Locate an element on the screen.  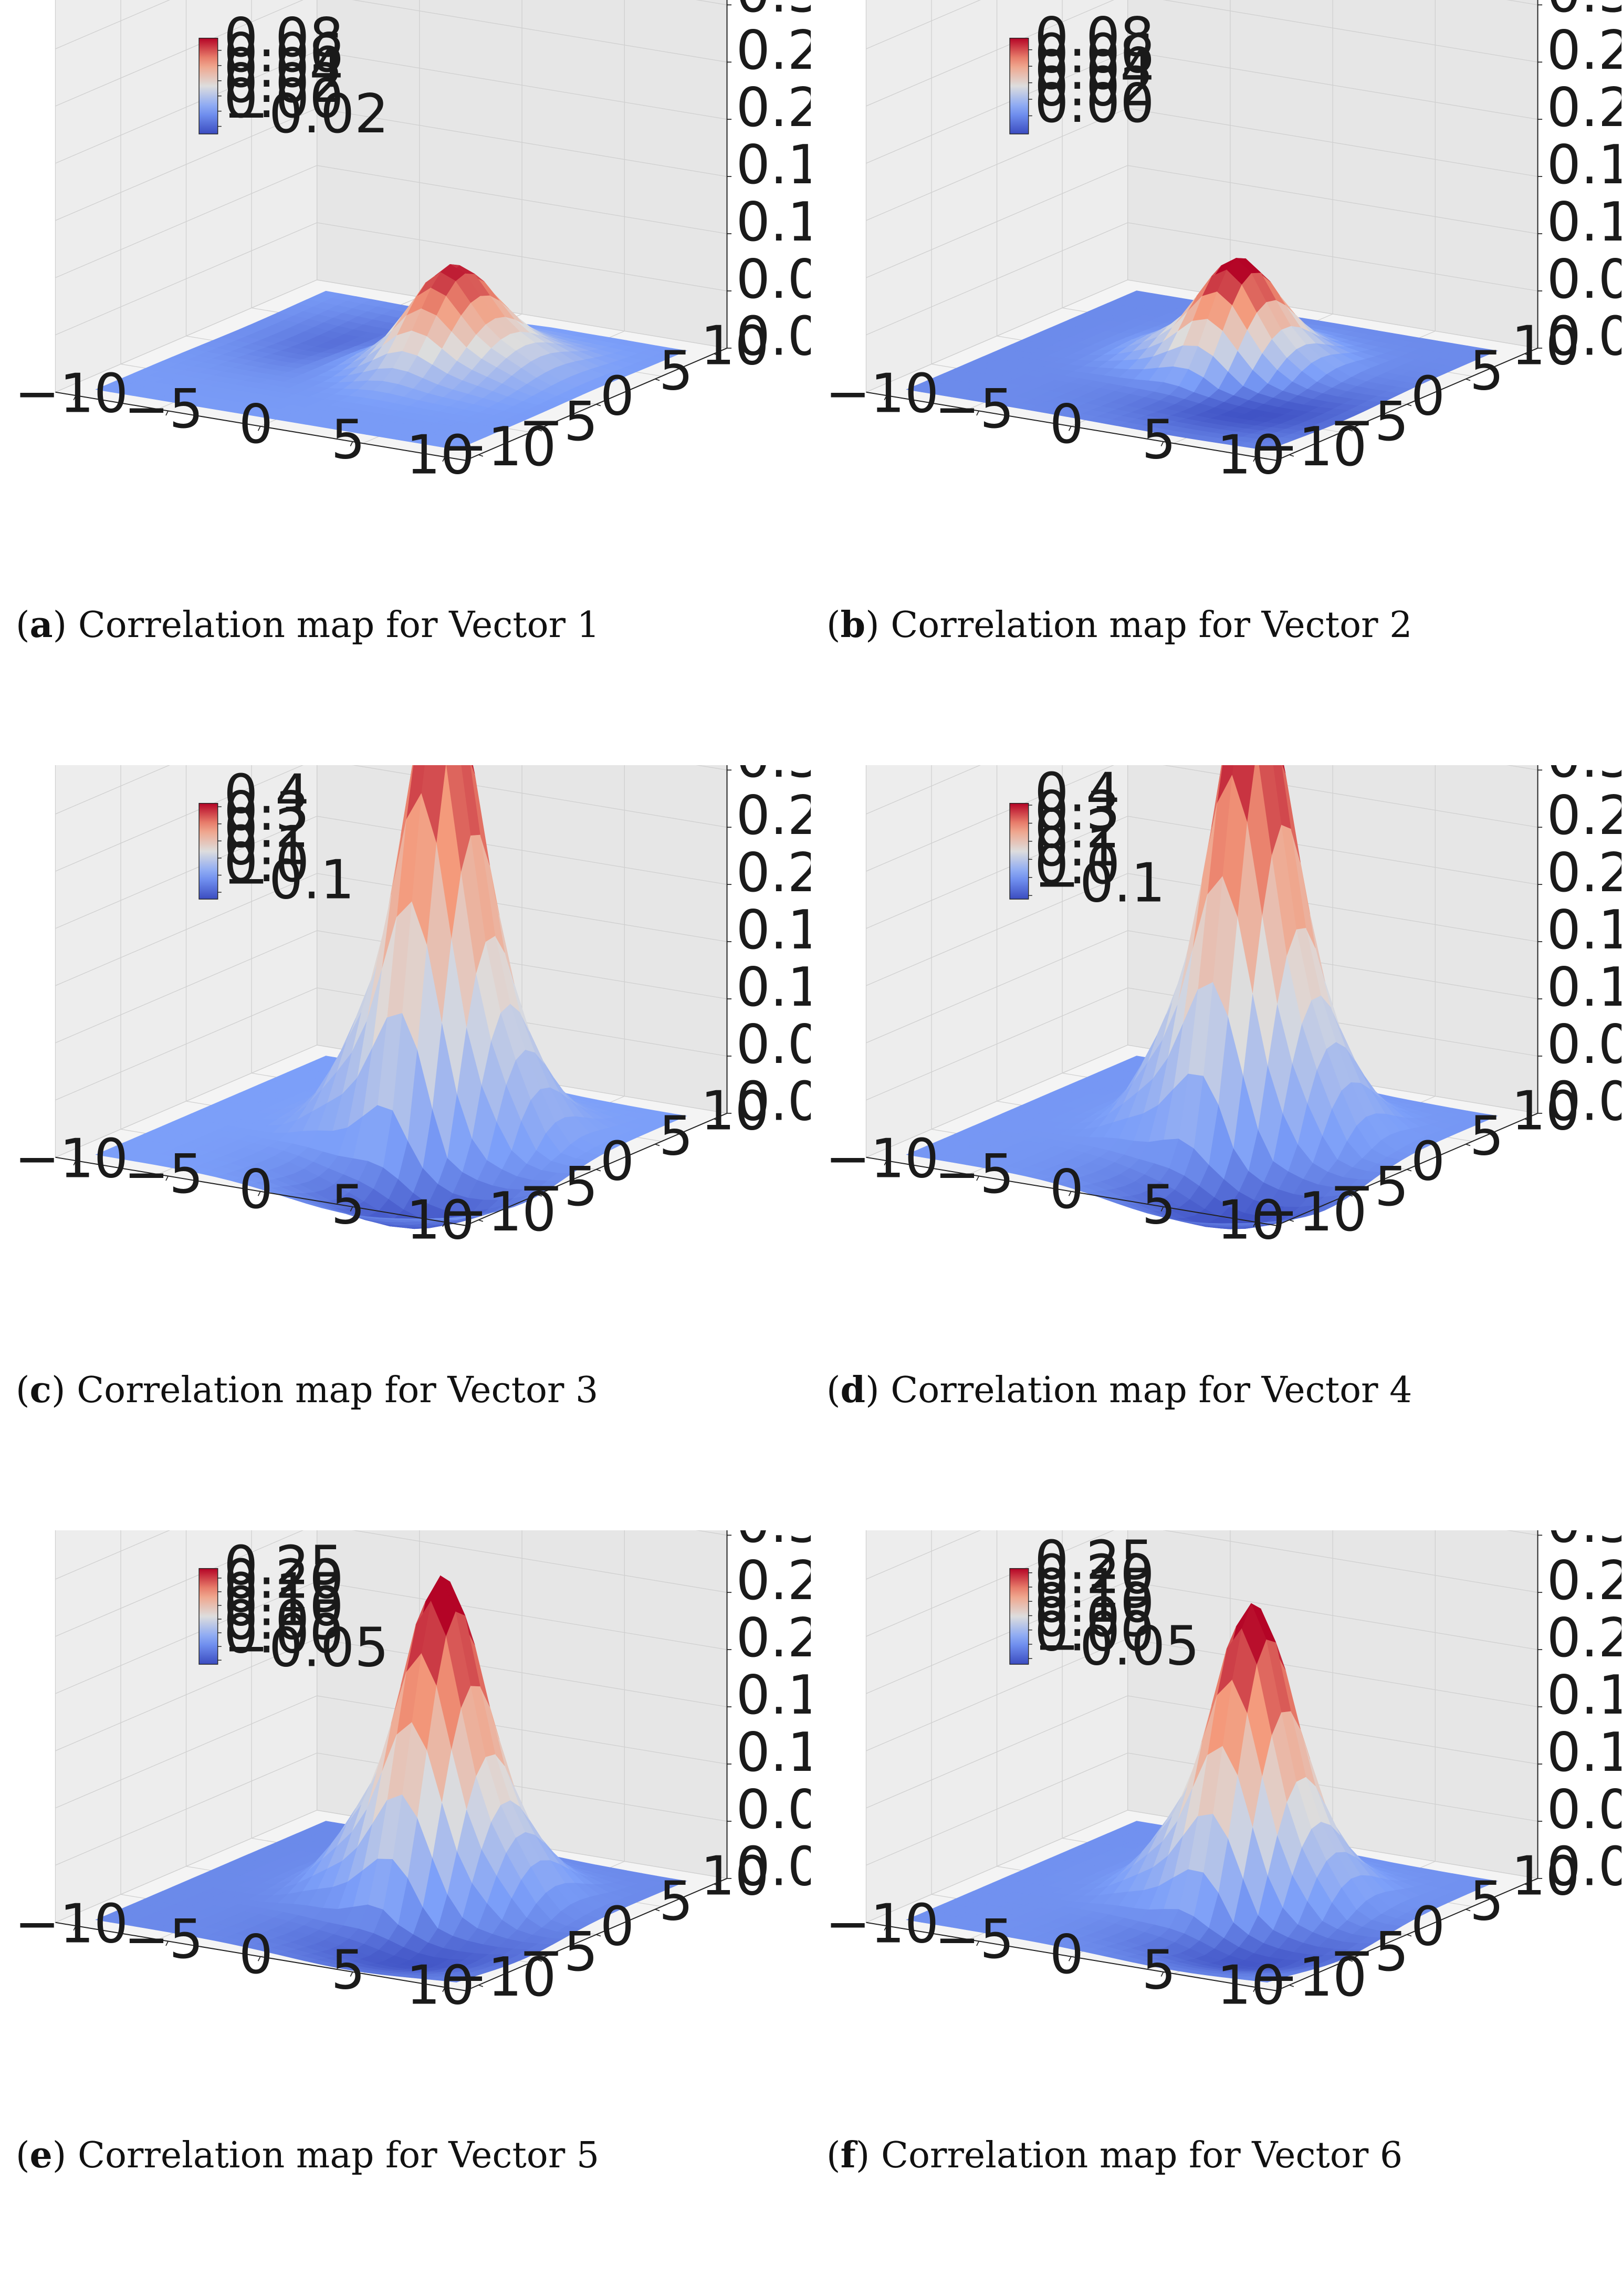
colorbar: −0.10.00.10.20.30.4 is located at coordinates (276, 838).